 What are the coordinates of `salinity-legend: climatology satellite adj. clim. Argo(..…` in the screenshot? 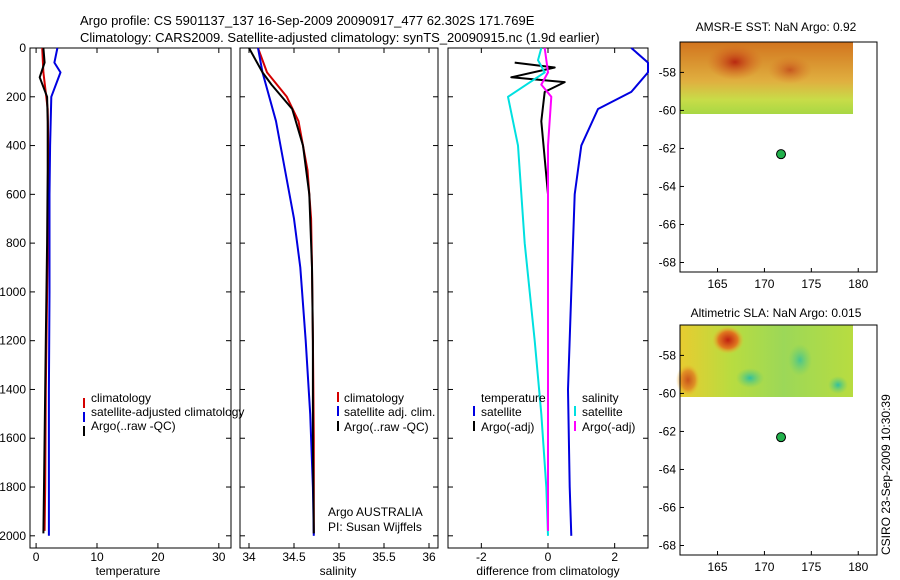 It's located at (386, 412).